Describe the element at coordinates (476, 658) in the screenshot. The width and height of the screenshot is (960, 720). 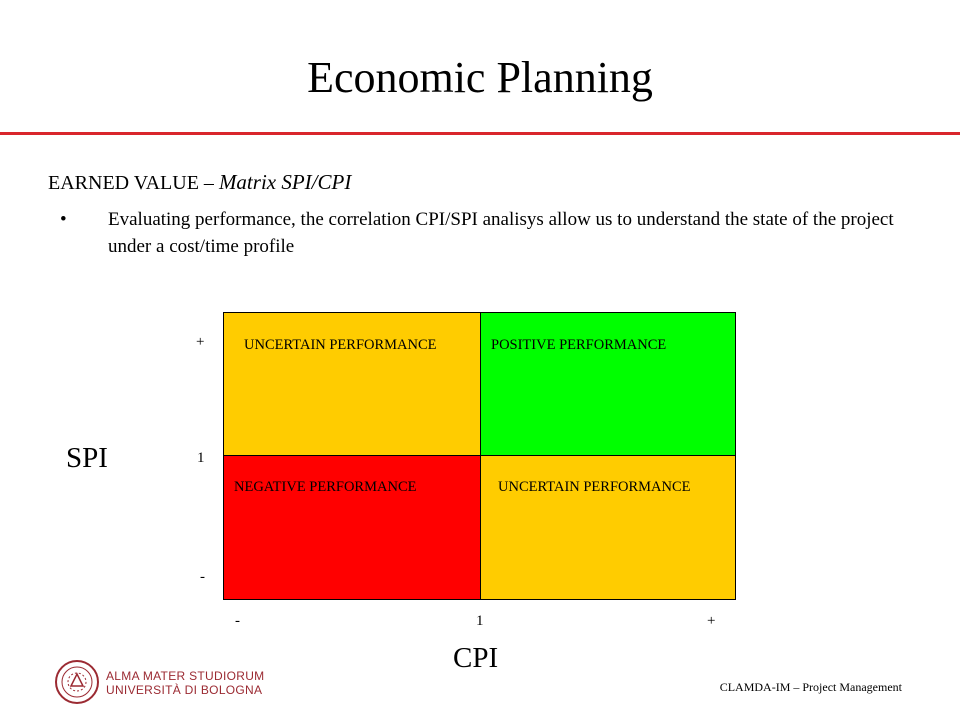
I see `x-axis-title: CPI` at that location.